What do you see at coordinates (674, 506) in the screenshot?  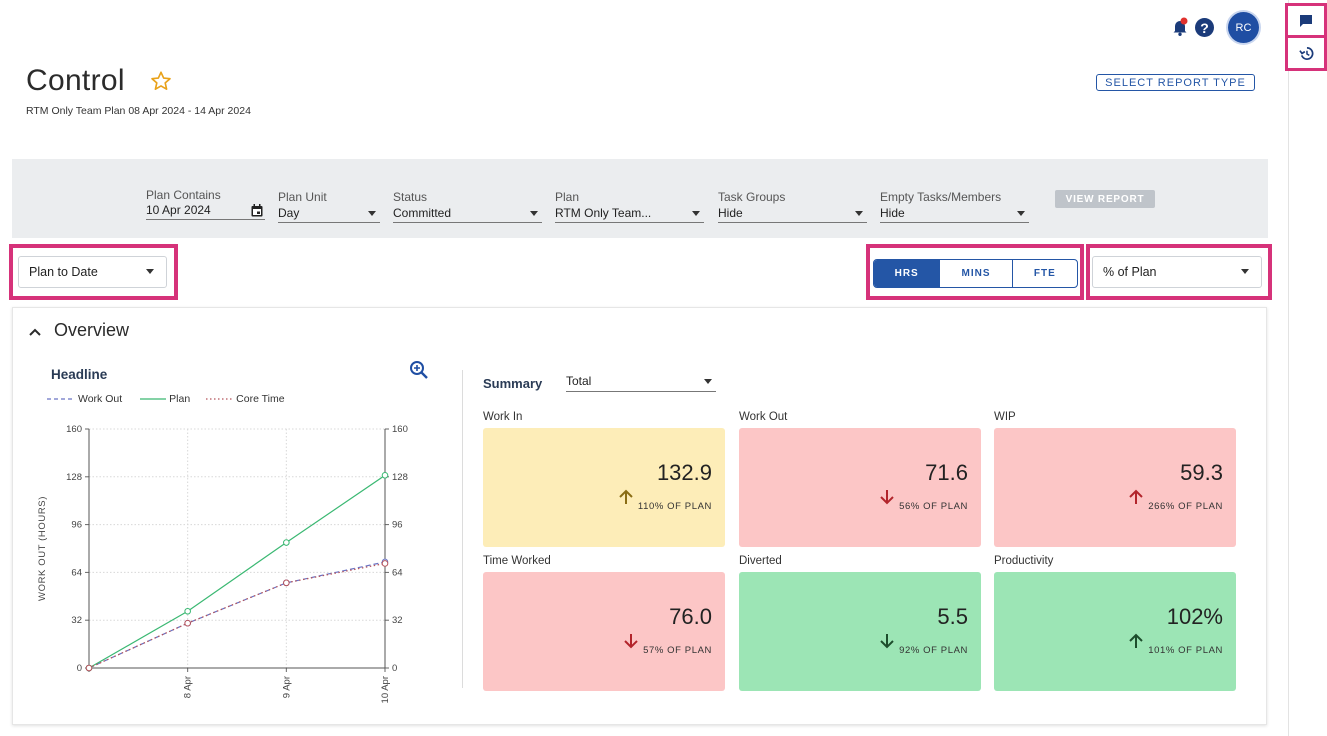 I see `metric-percent-of-plan: 110% OF PLAN` at bounding box center [674, 506].